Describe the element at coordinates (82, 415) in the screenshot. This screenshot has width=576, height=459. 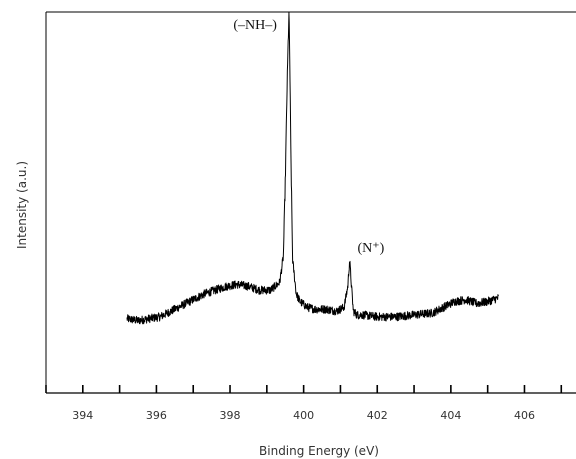
I see `x-tick-label-394: 394` at that location.